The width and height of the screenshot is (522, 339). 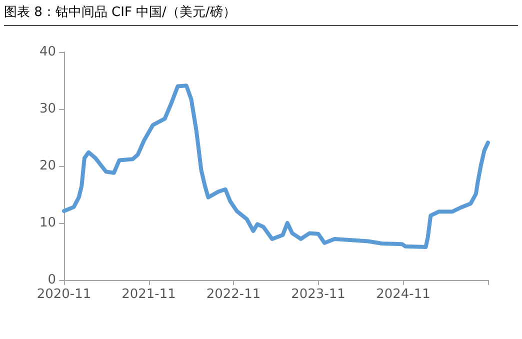 What do you see at coordinates (47, 166) in the screenshot?
I see `y-tick-label: 20` at bounding box center [47, 166].